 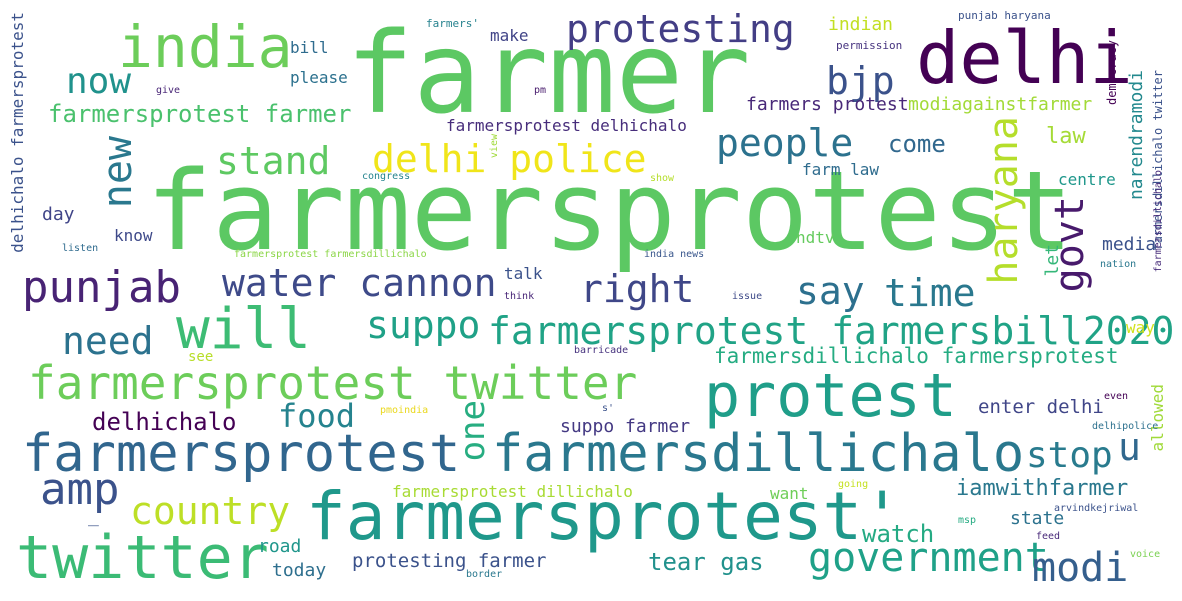 I want to click on word-farmersdillichalo-small: farmersdillichalo, so click(x=1158, y=221).